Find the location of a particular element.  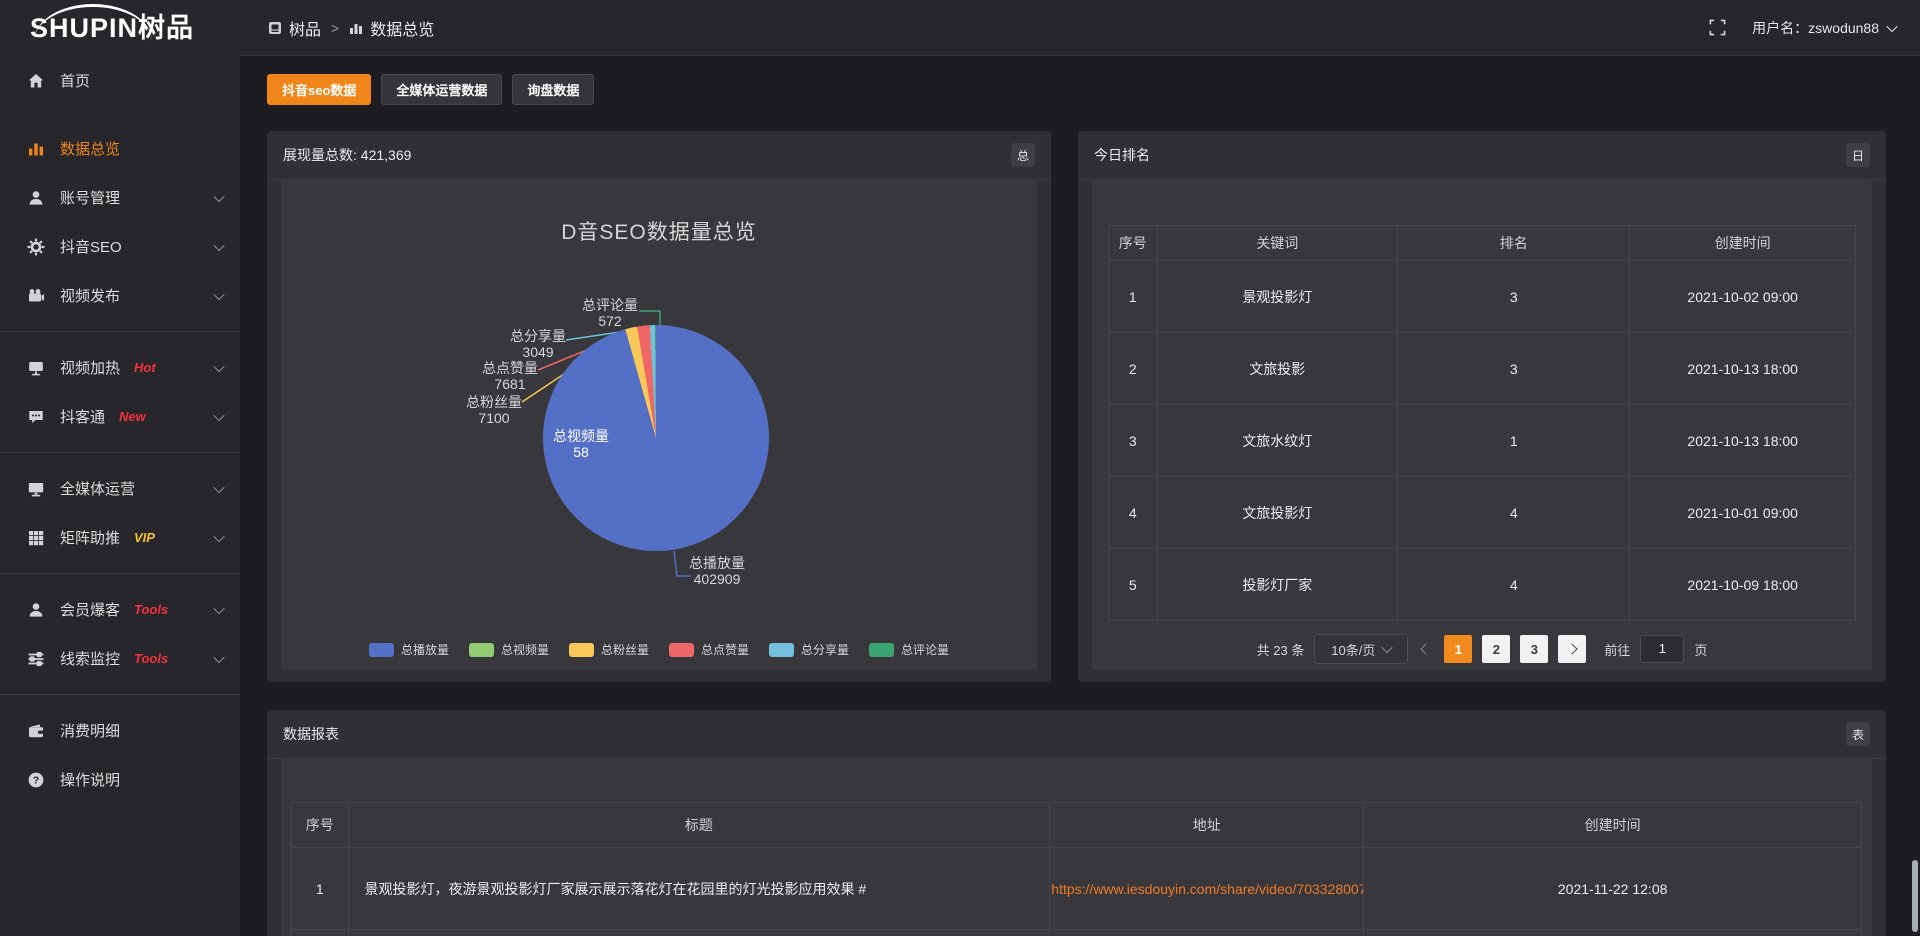

sidebar-item-member-burst: 会员爆客 Tools is located at coordinates (120, 609).